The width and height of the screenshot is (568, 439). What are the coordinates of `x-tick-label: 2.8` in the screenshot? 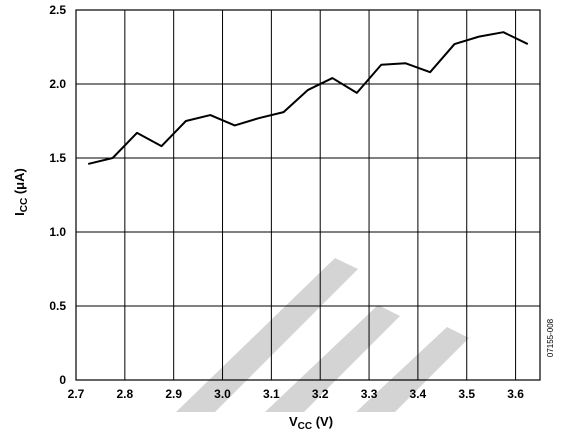 It's located at (124, 394).